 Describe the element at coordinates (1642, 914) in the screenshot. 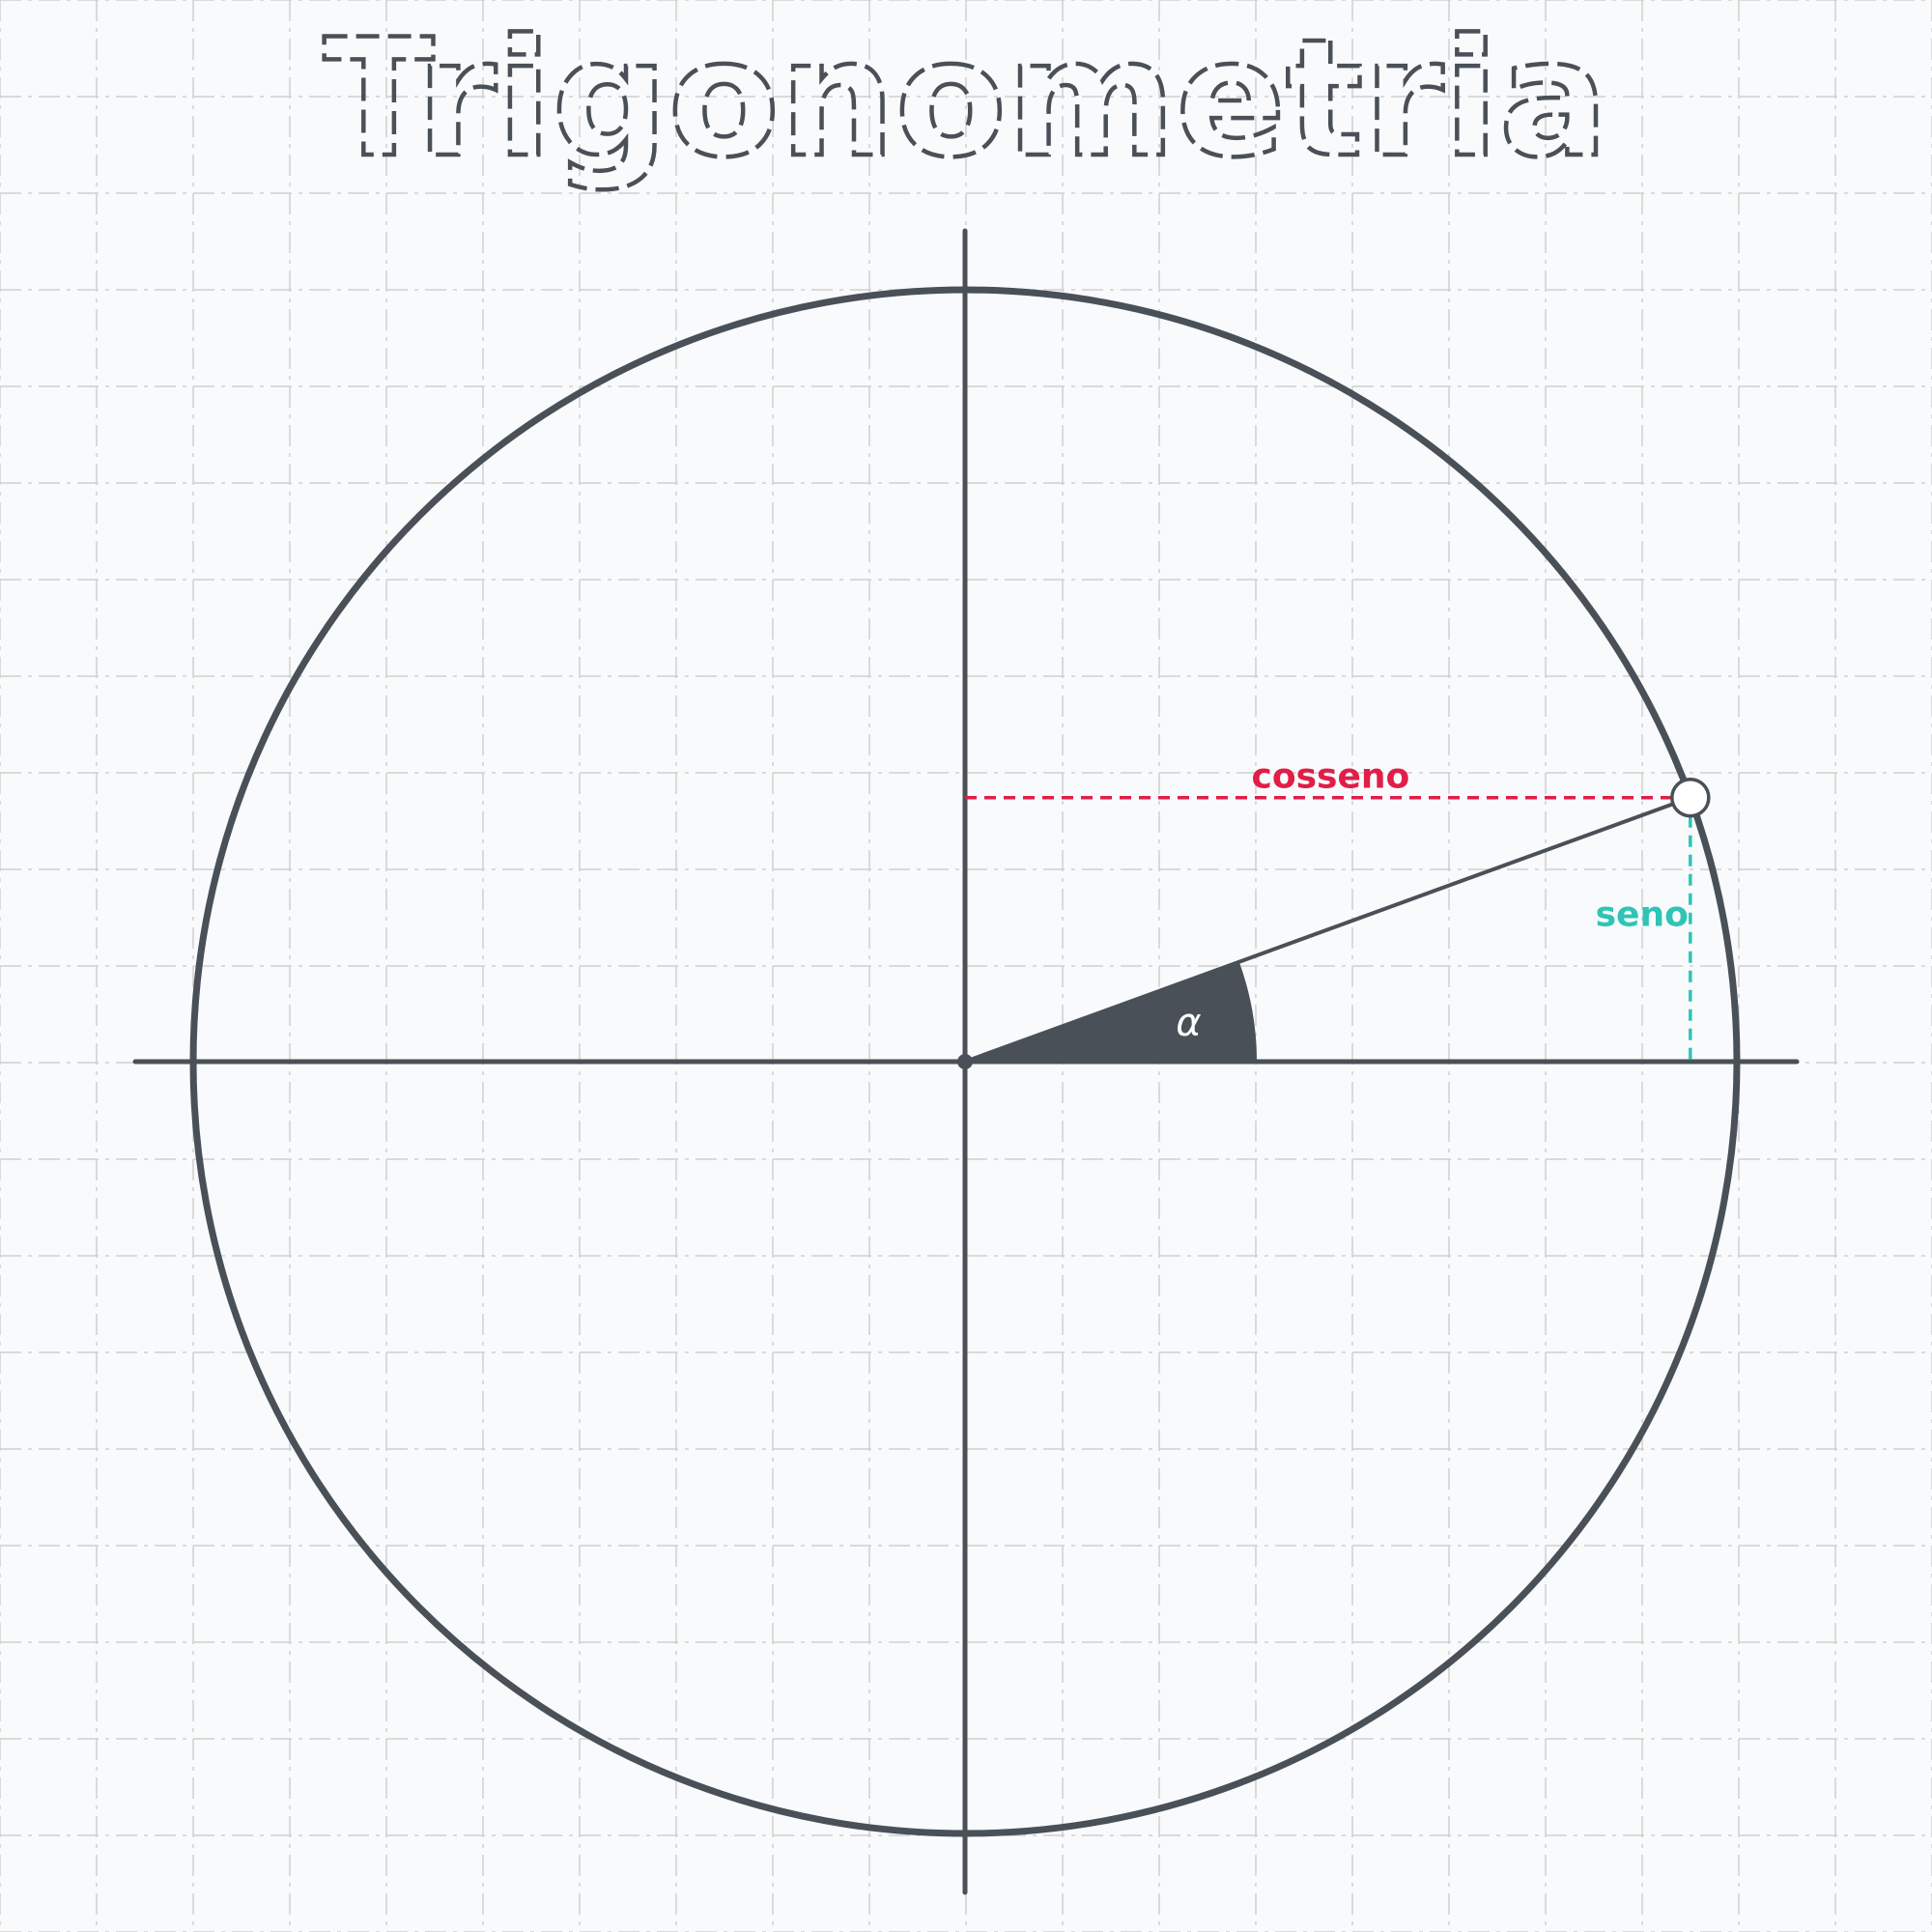

I see `sine-label: seno` at that location.